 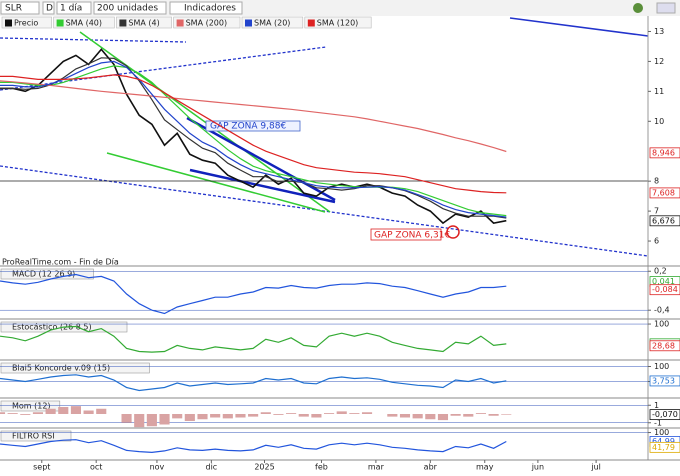 What do you see at coordinates (264, 467) in the screenshot?
I see `x-tick-label: 2025` at bounding box center [264, 467].